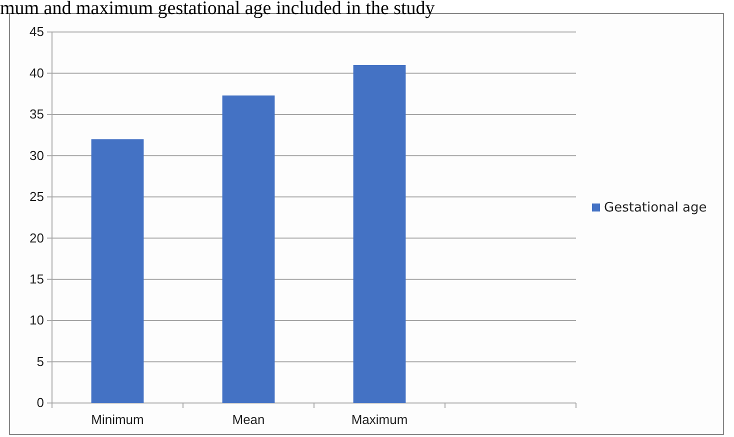 This screenshot has width=734, height=437. I want to click on y-tick-label: 35, so click(37, 114).